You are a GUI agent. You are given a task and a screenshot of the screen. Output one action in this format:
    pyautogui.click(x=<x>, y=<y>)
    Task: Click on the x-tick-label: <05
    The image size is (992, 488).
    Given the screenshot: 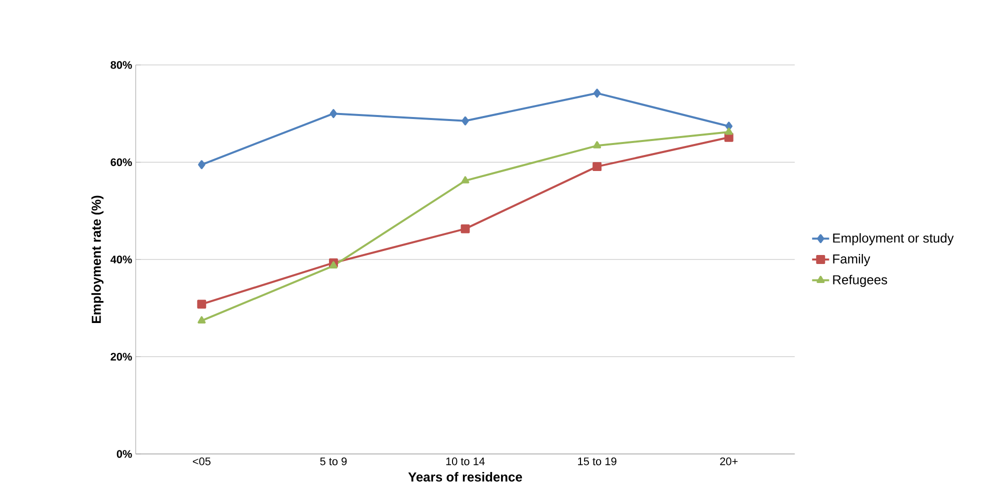 What is the action you would take?
    pyautogui.click(x=201, y=461)
    